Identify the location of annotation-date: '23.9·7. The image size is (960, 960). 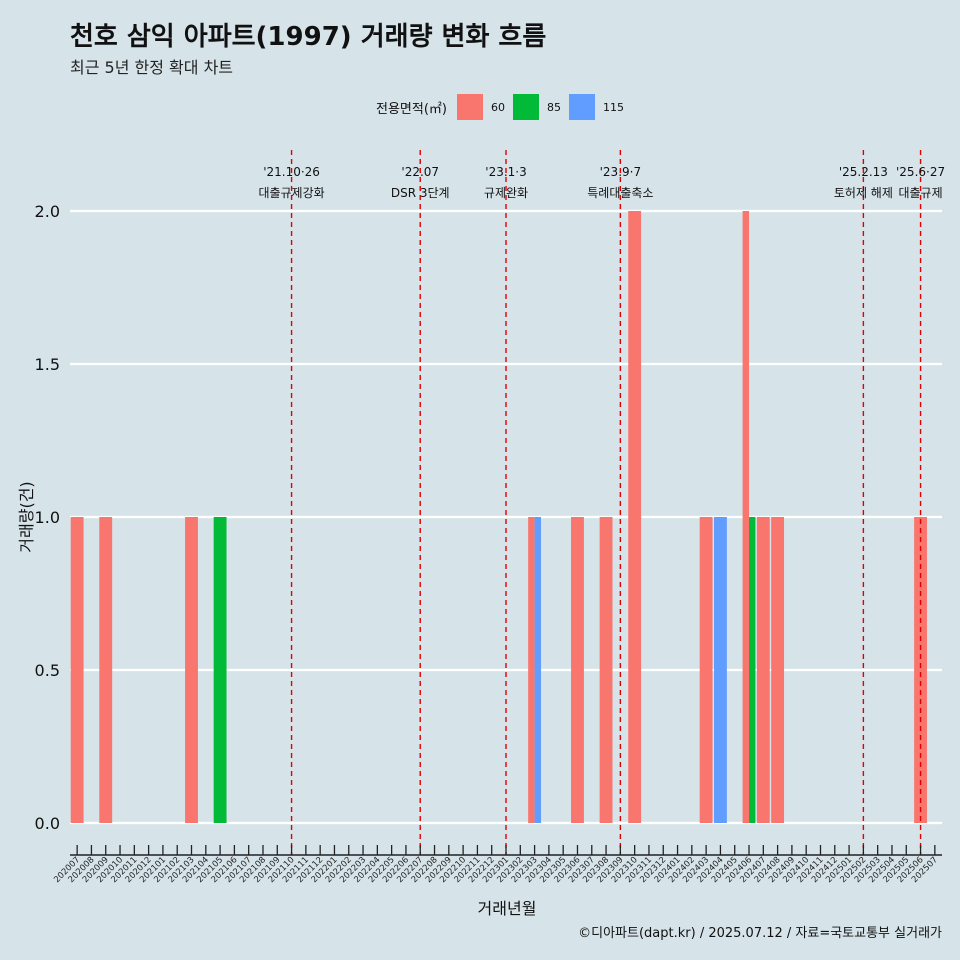
(620, 172).